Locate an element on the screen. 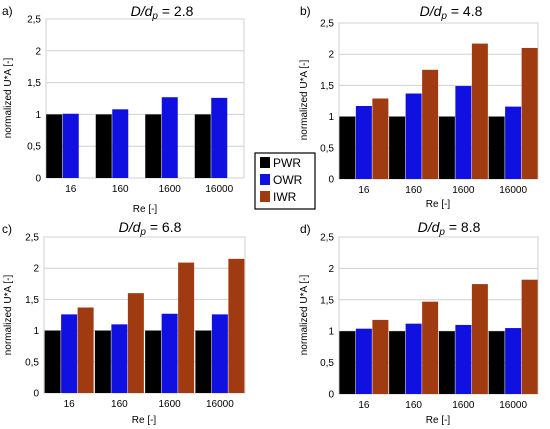 The image size is (550, 429). panel-label: b) is located at coordinates (305, 11).